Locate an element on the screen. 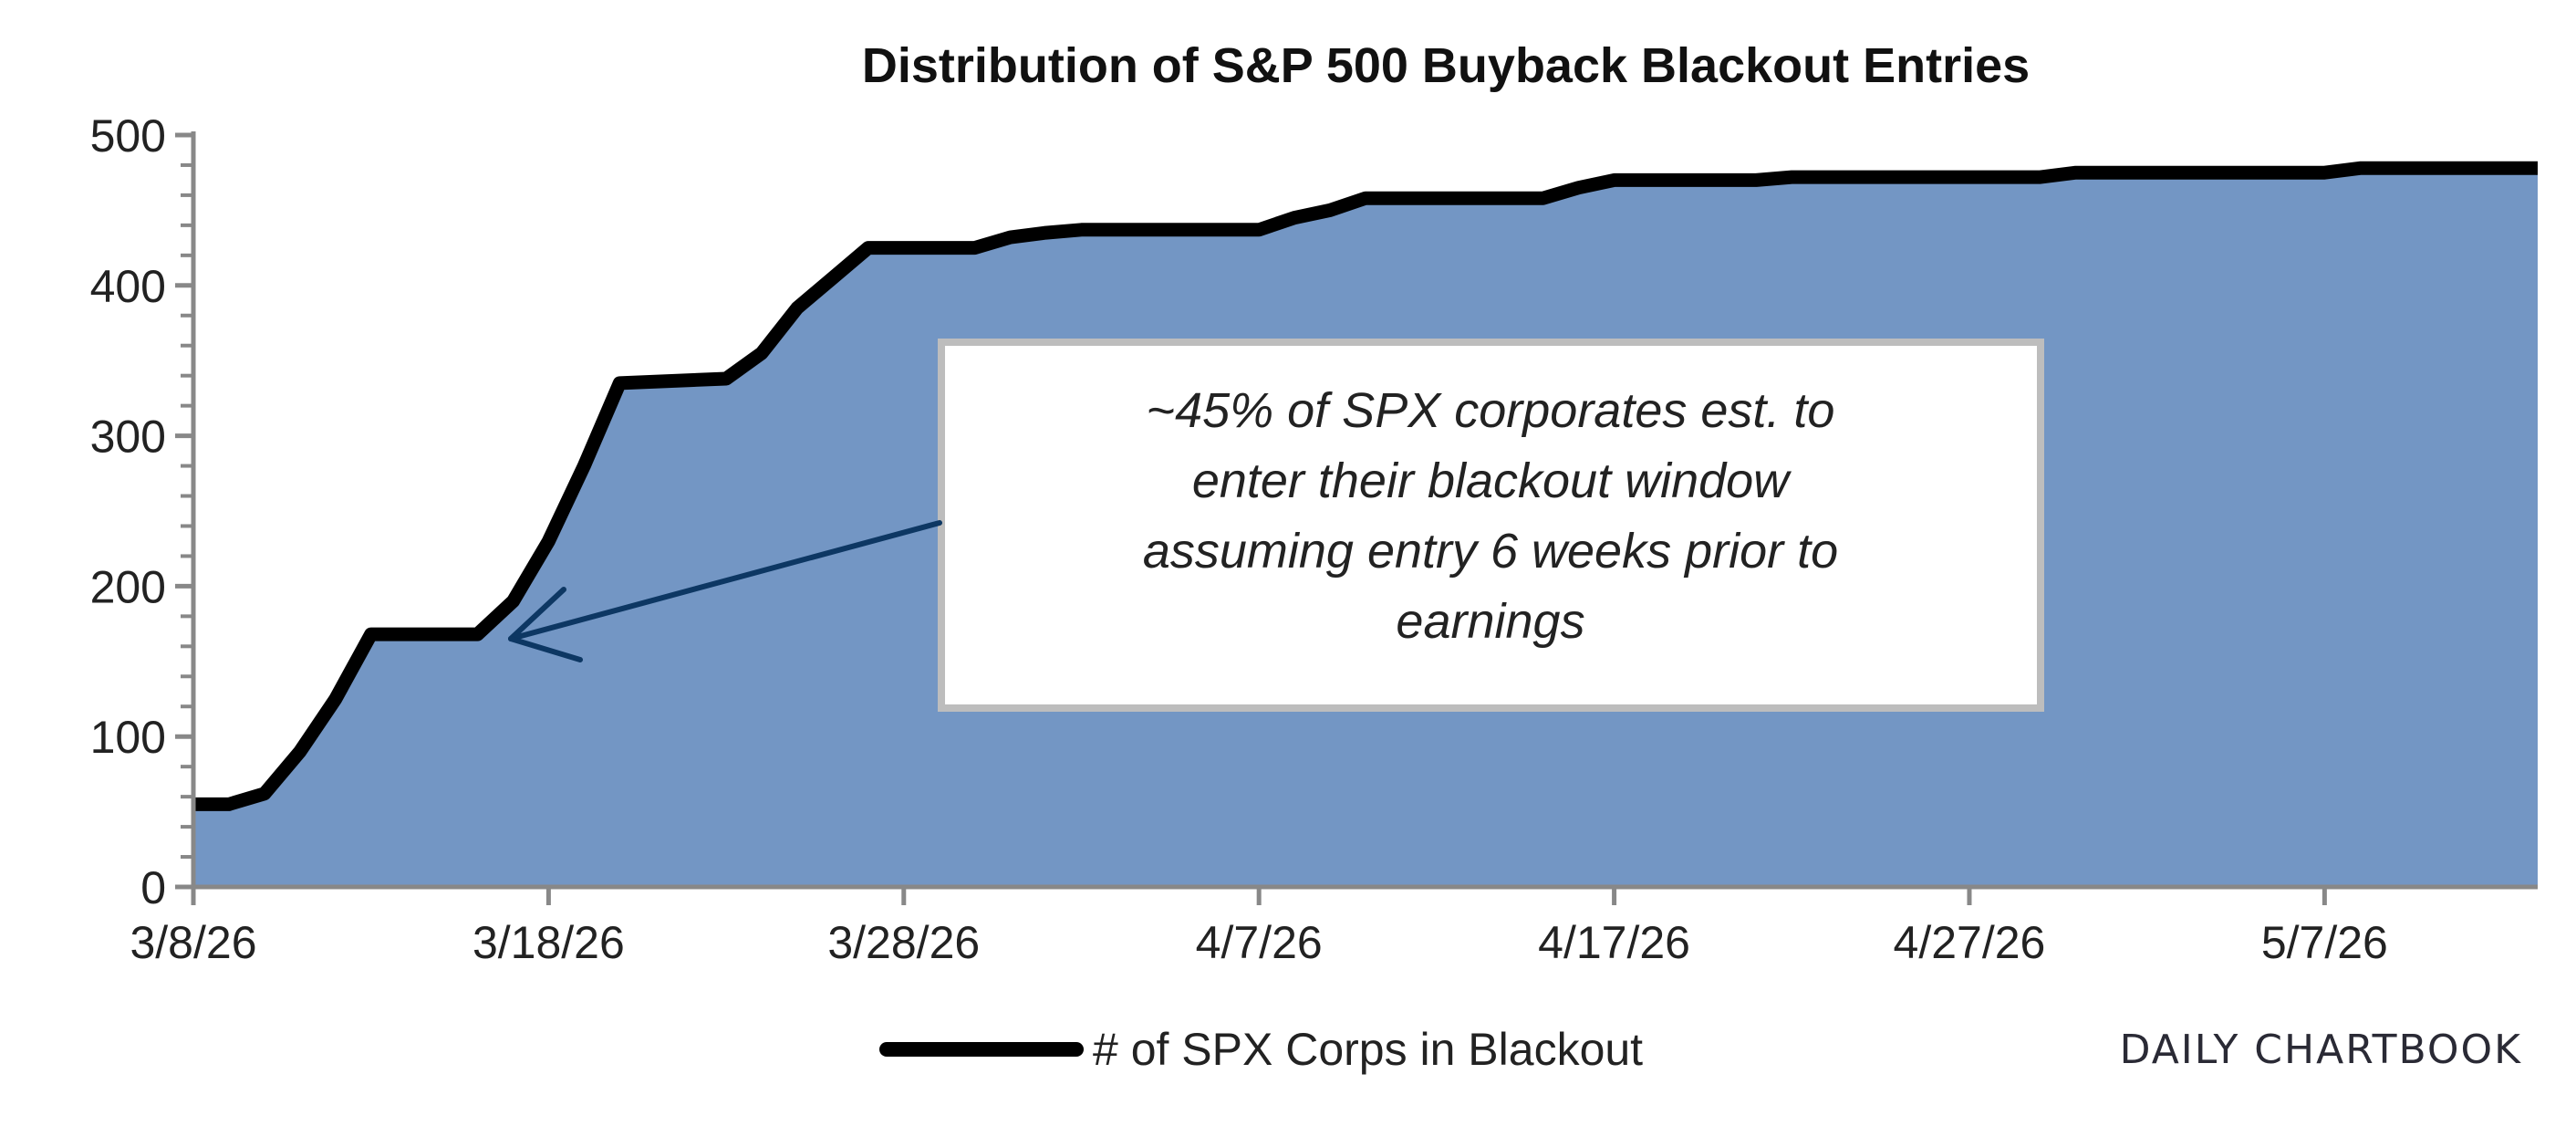  legend: # of SPX Corps in Blackout is located at coordinates (1261, 1050).